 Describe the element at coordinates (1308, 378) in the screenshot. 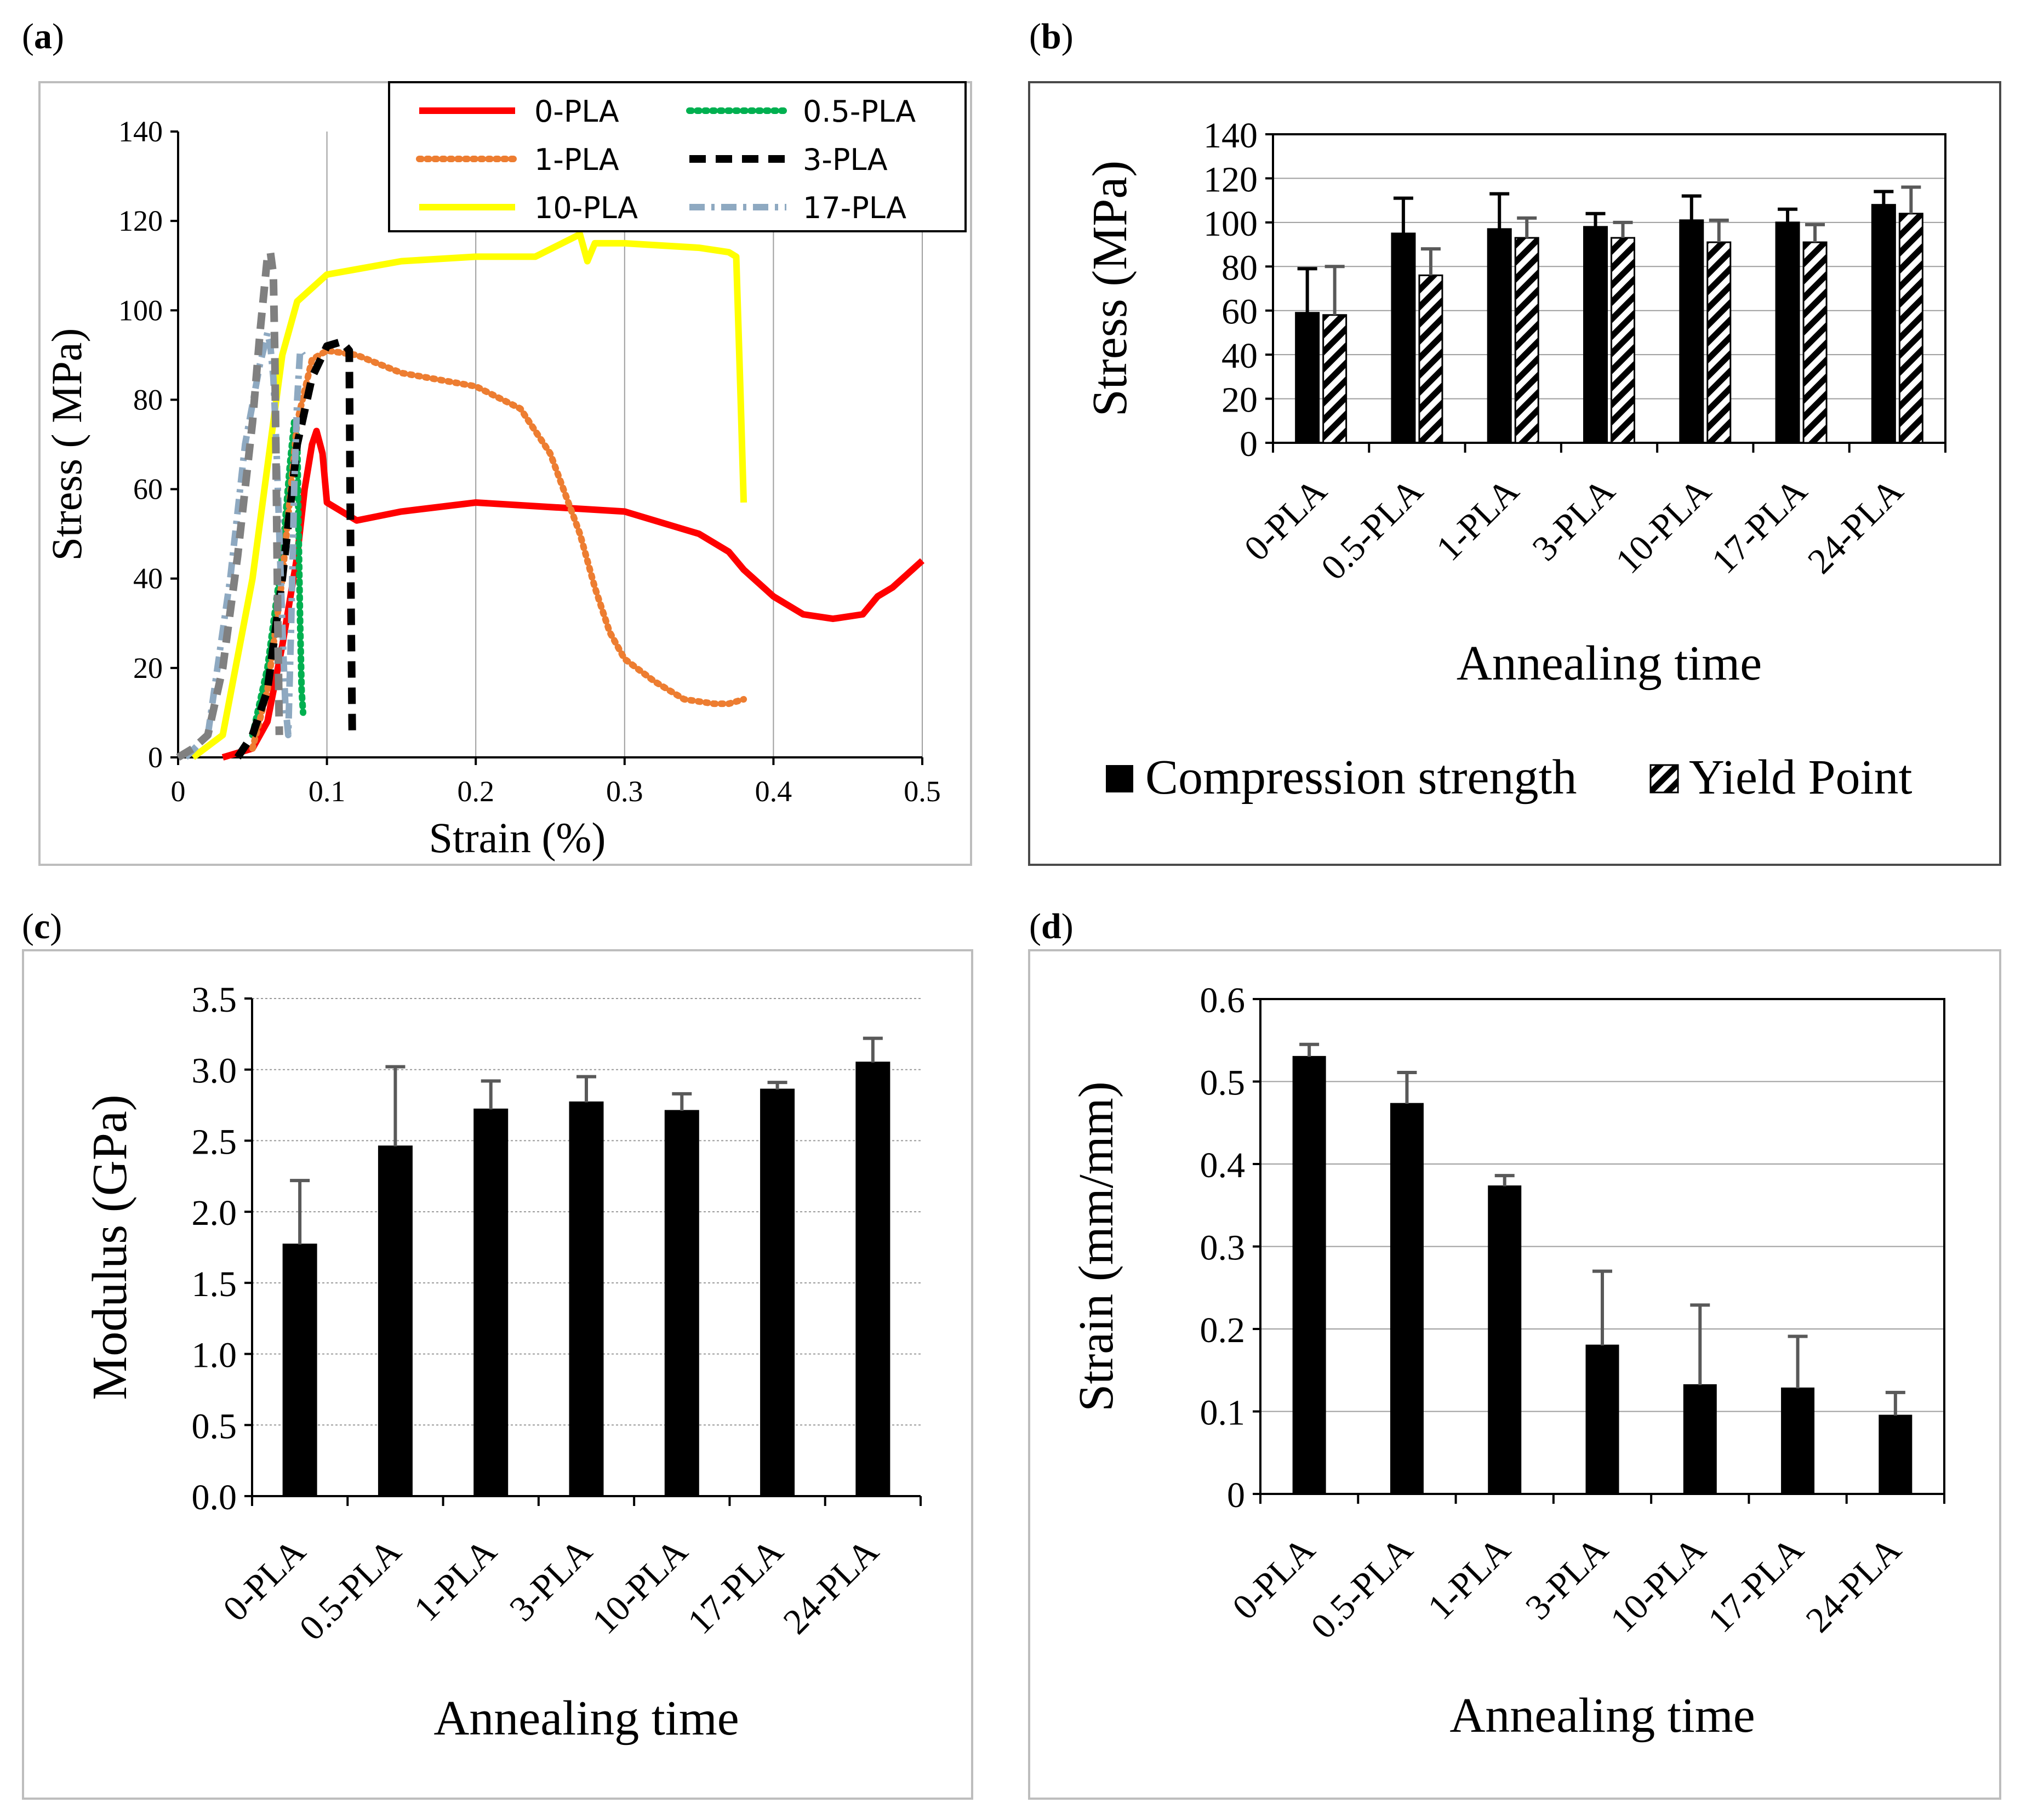

I see `bar-compression-strength-0-PLA` at that location.